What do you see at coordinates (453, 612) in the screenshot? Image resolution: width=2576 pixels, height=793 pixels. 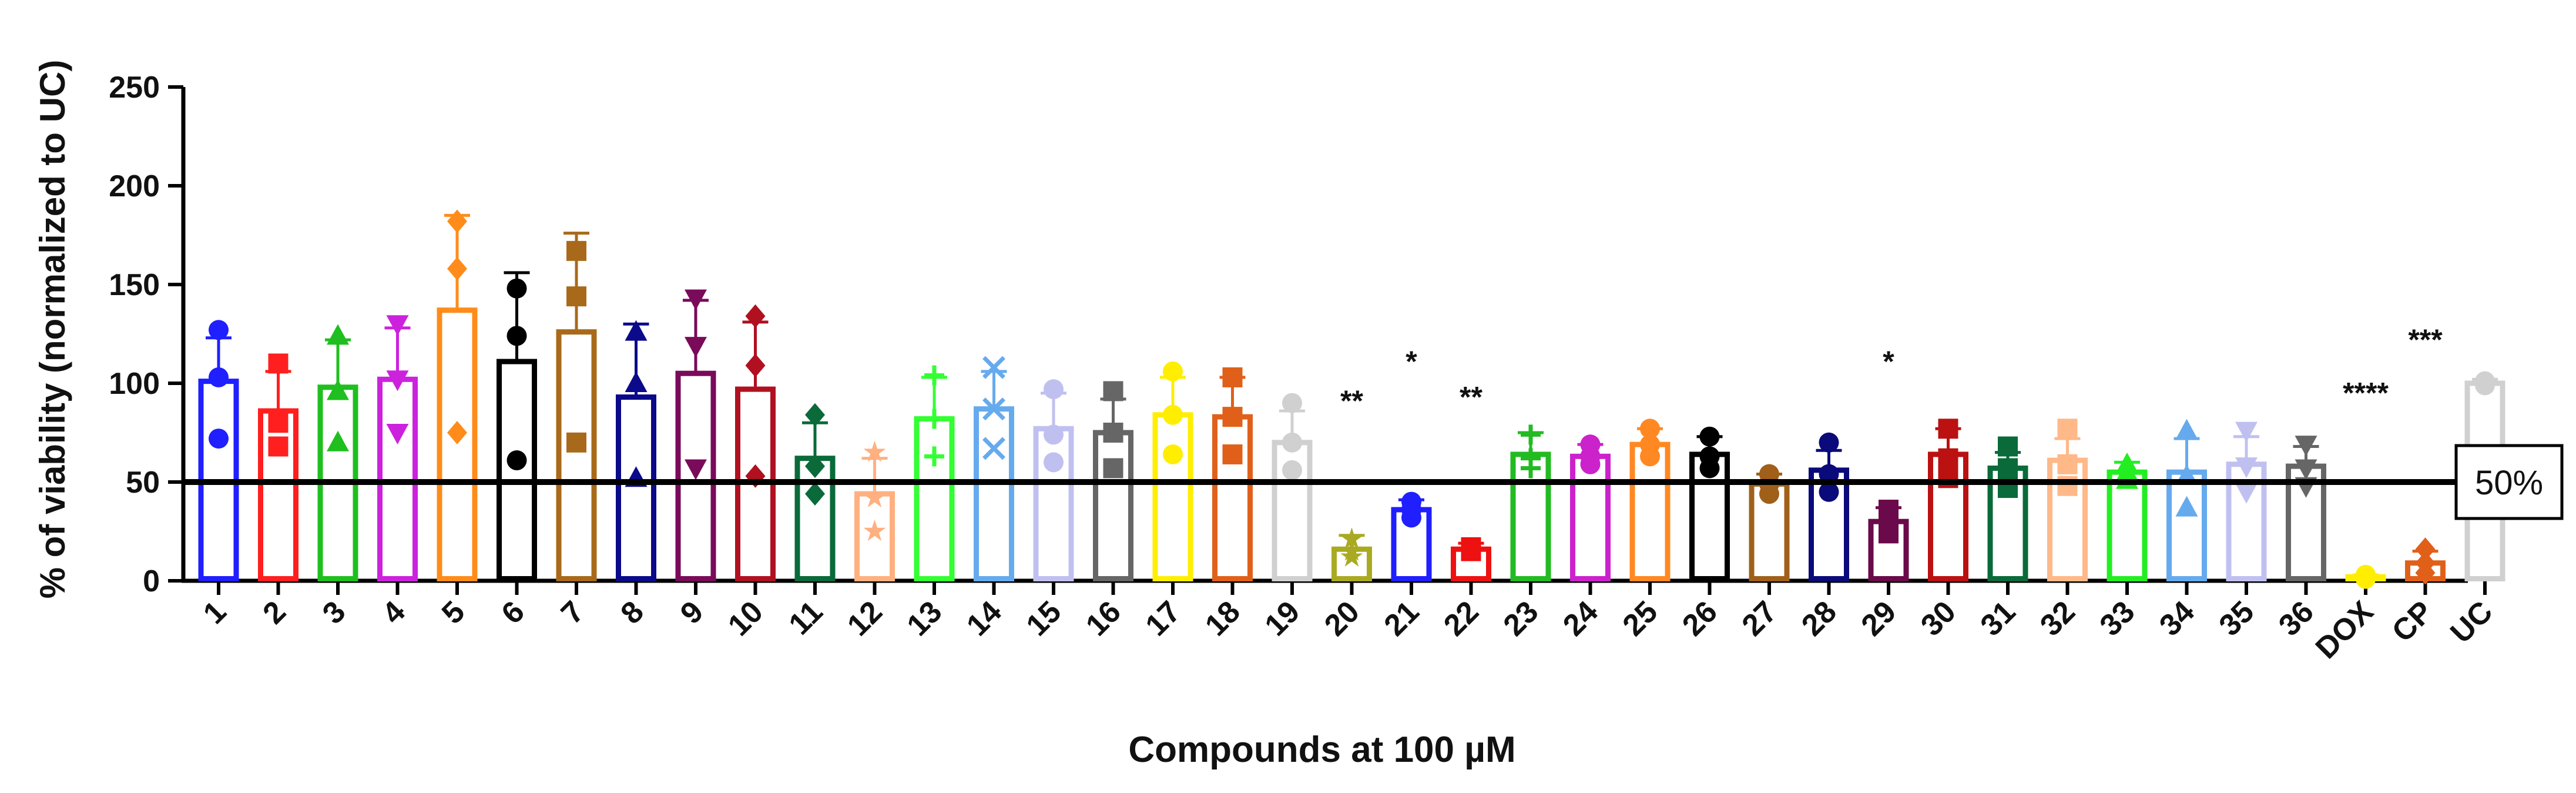 I see `x-tick-label: 5` at bounding box center [453, 612].